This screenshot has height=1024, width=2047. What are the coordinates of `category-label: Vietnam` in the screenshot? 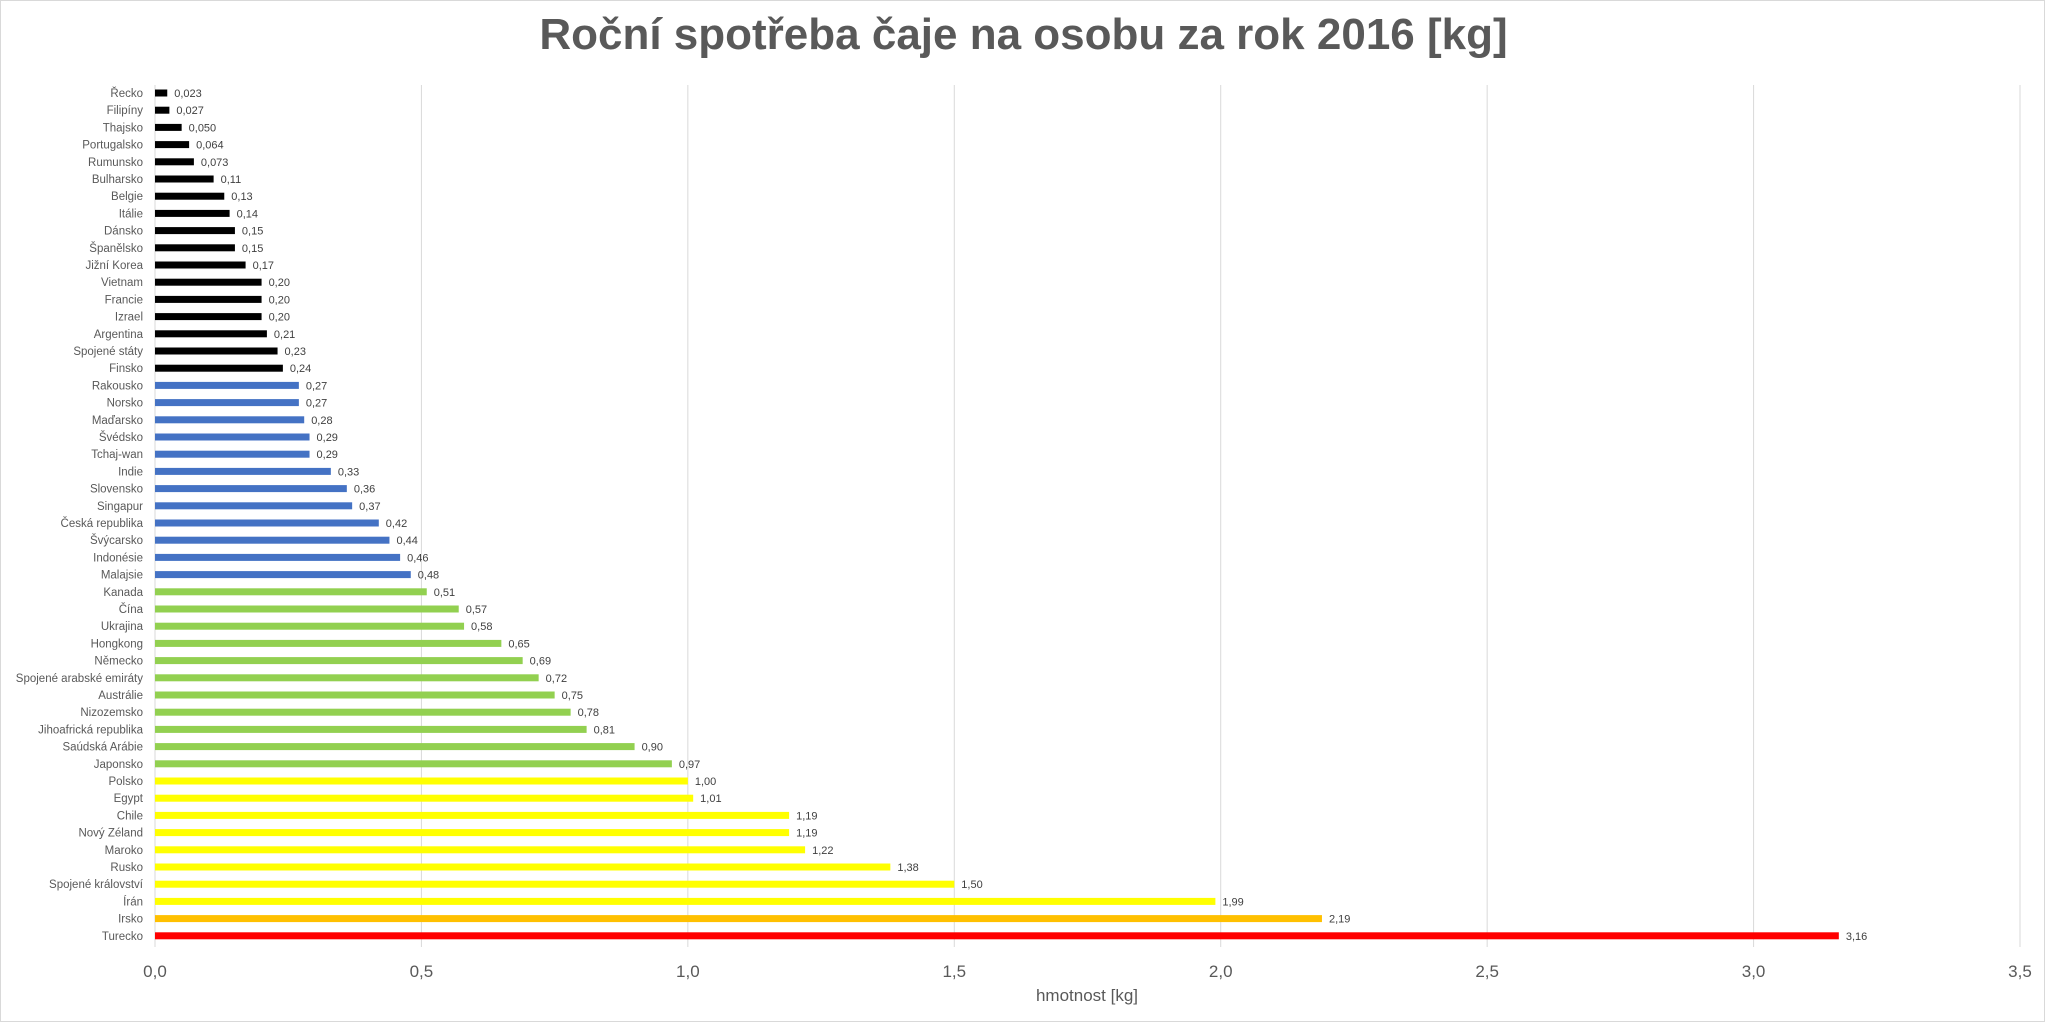 It's located at (122, 283).